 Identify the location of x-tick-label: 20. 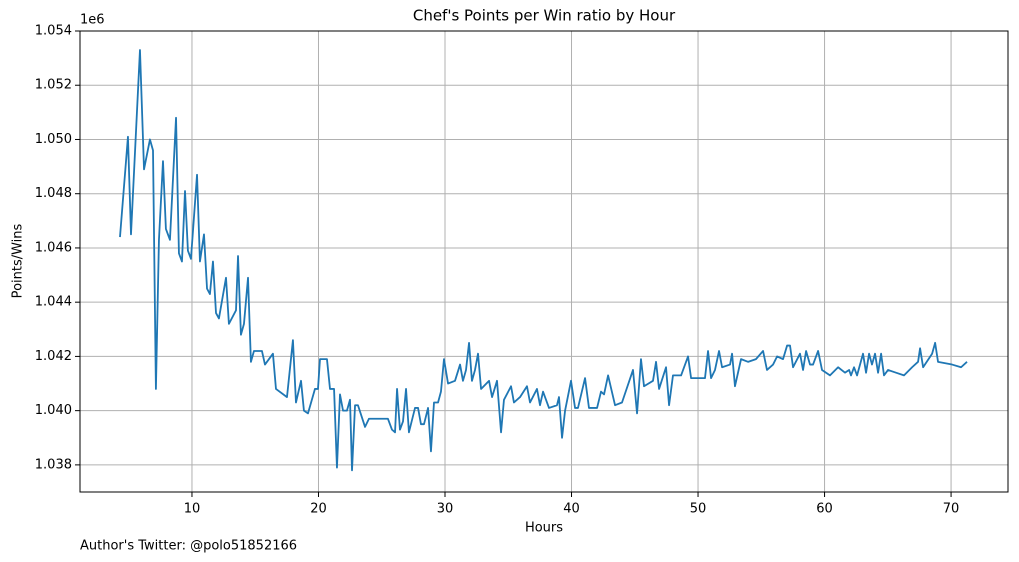
(318, 509).